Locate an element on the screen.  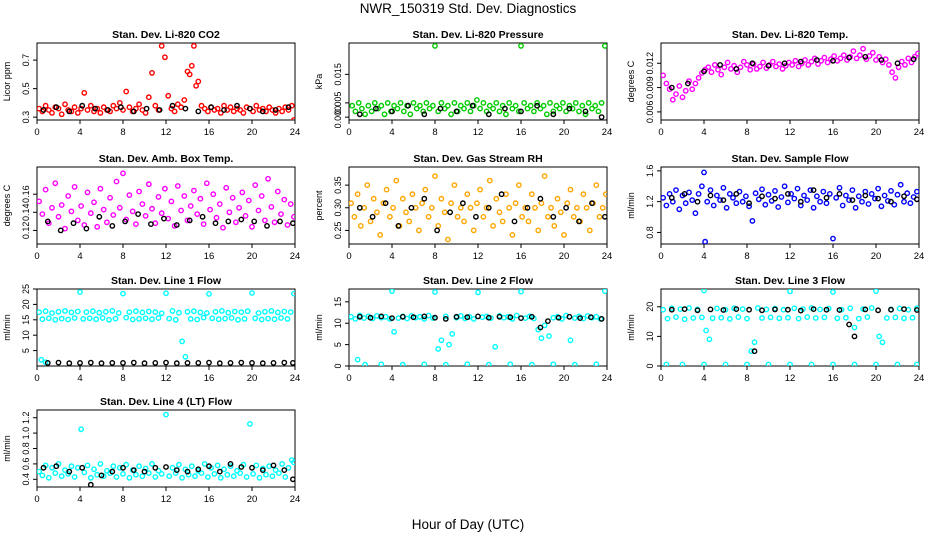
chart-title: Stan. Dev. Amb. Box Temp. is located at coordinates (166, 159).